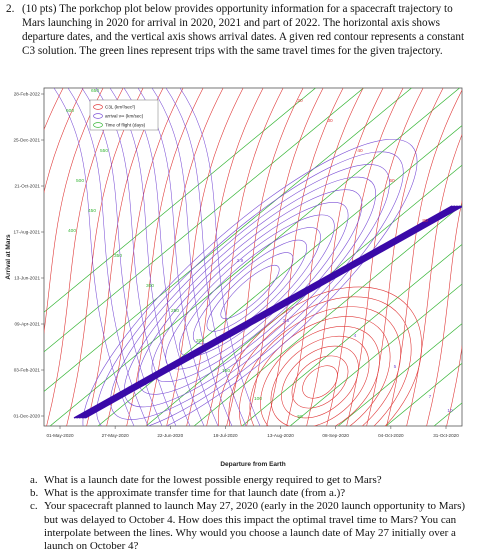 The image size is (482, 558). I want to click on contour-label: 550, so click(104, 151).